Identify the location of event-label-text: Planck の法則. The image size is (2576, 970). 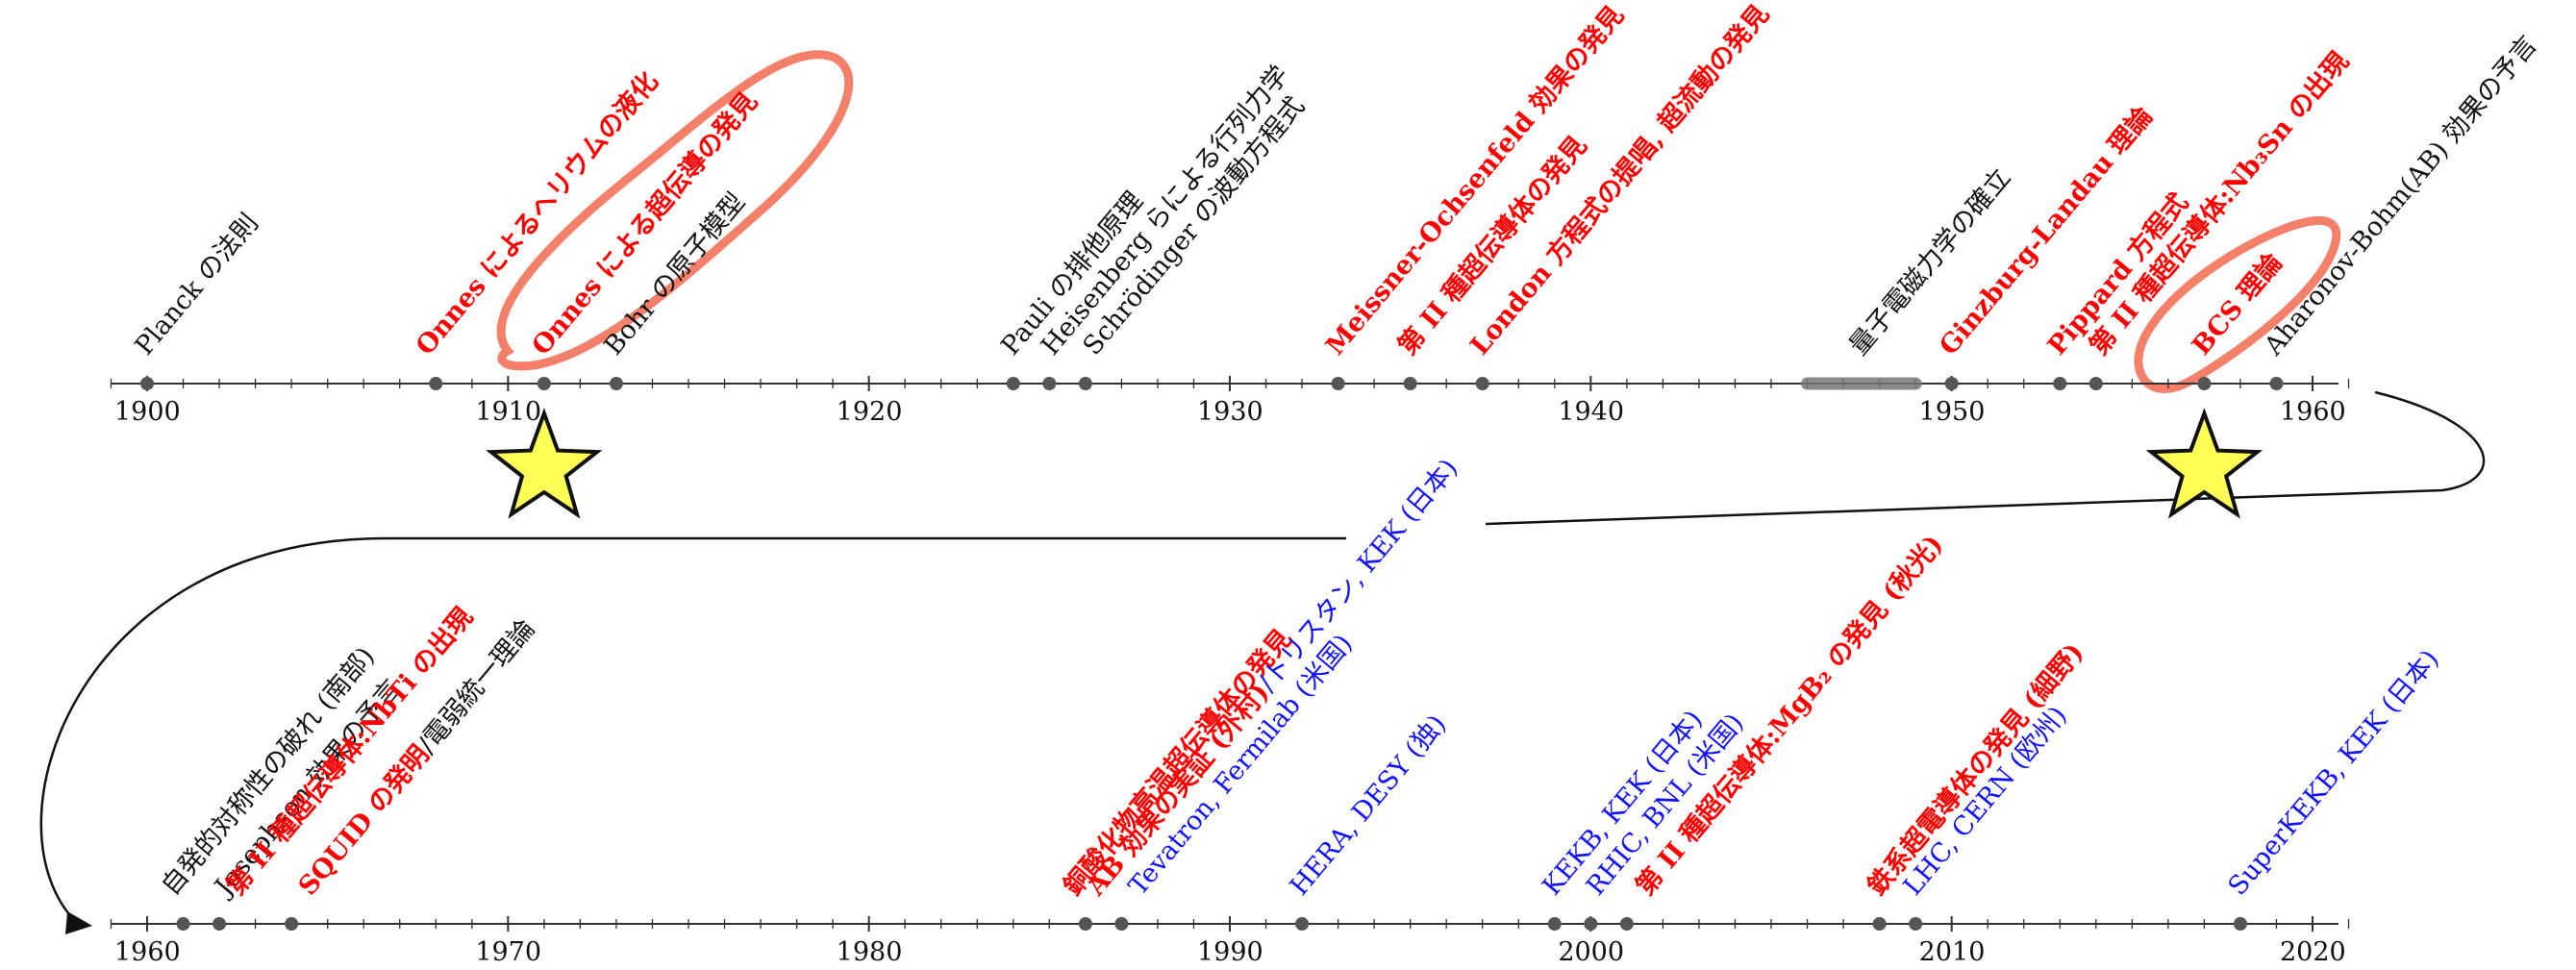
(197, 285).